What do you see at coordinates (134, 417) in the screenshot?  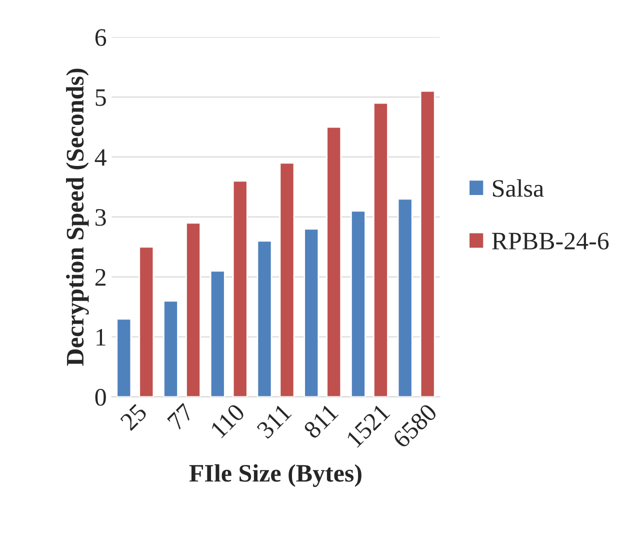 I see `x-tick-label: 25` at bounding box center [134, 417].